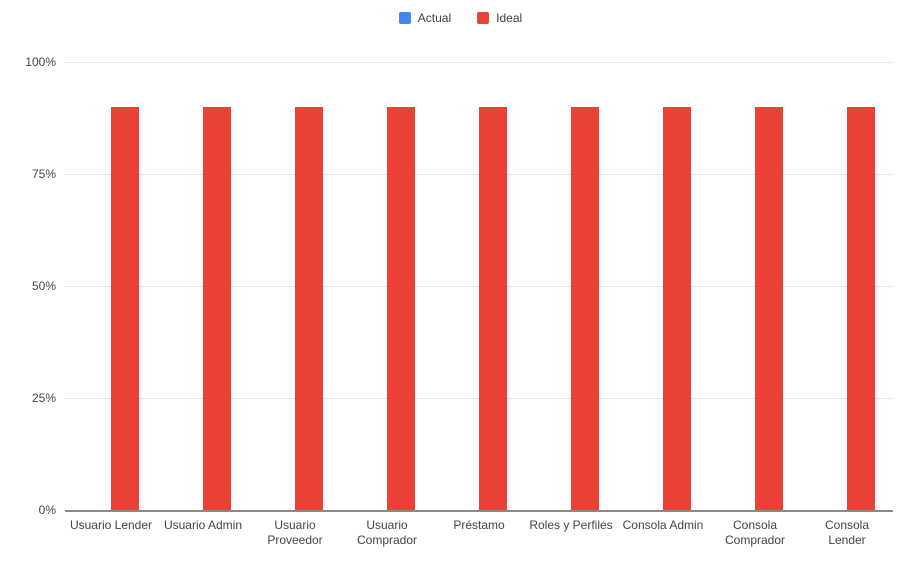  I want to click on gridline, so click(479, 62).